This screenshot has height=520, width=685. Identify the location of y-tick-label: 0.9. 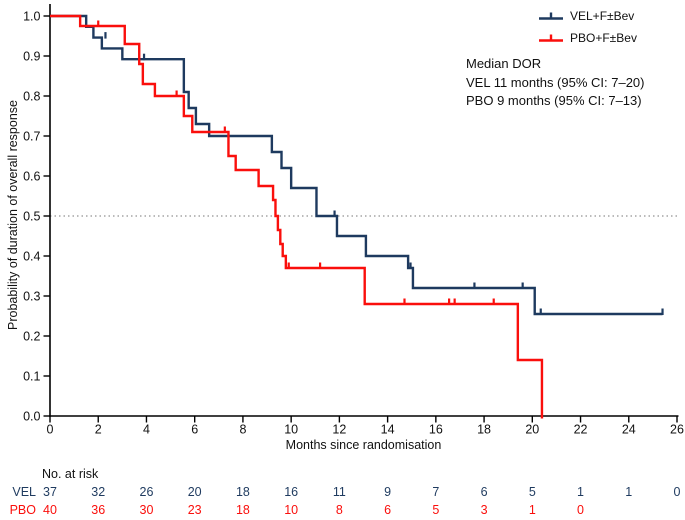
(31, 56).